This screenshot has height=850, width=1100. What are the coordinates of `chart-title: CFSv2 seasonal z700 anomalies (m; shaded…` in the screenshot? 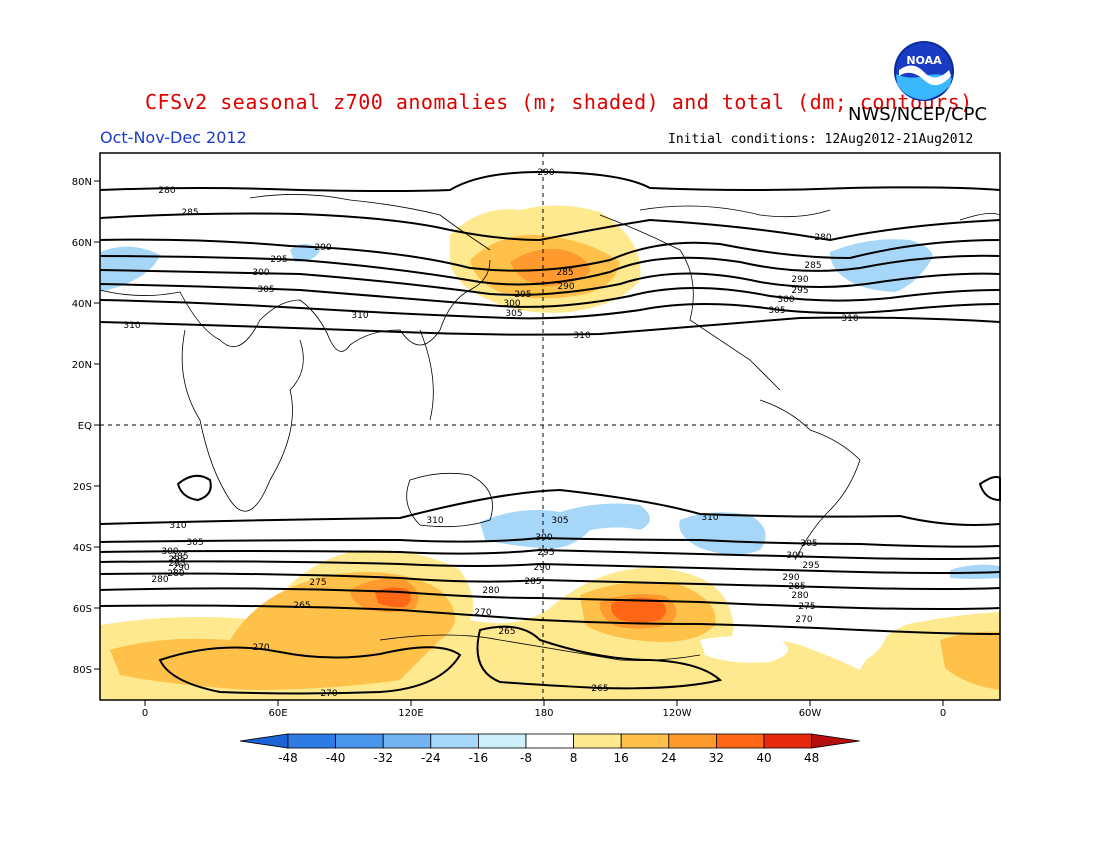 It's located at (559, 102).